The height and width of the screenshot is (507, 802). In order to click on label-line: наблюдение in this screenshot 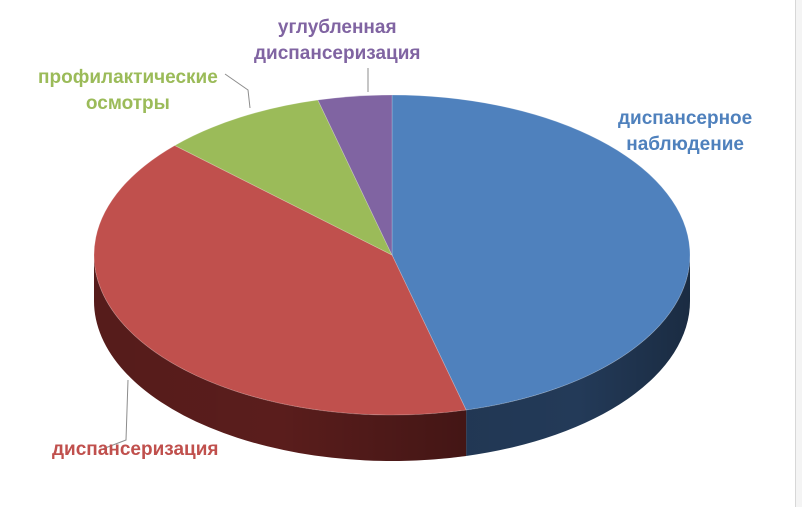, I will do `click(685, 144)`.